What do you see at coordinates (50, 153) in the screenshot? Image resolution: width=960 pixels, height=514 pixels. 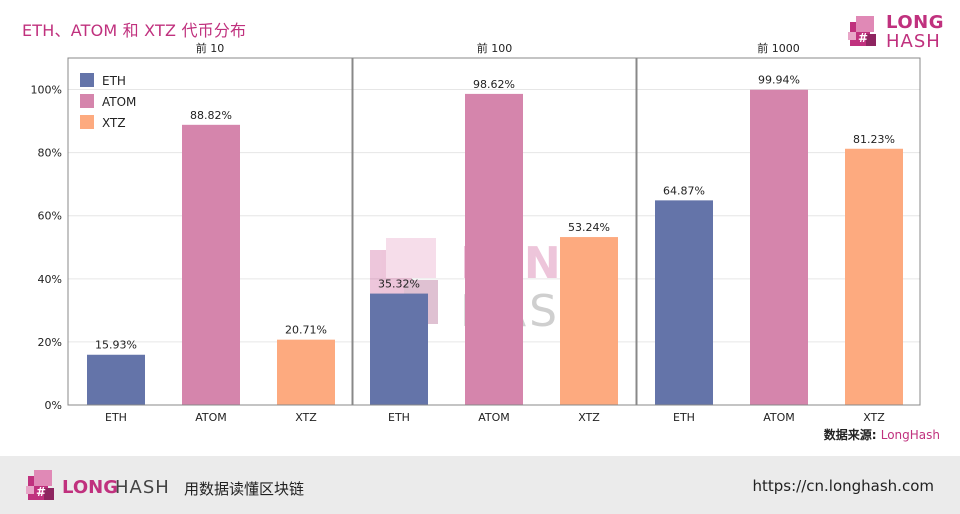 I see `y-tick-label: 80%` at bounding box center [50, 153].